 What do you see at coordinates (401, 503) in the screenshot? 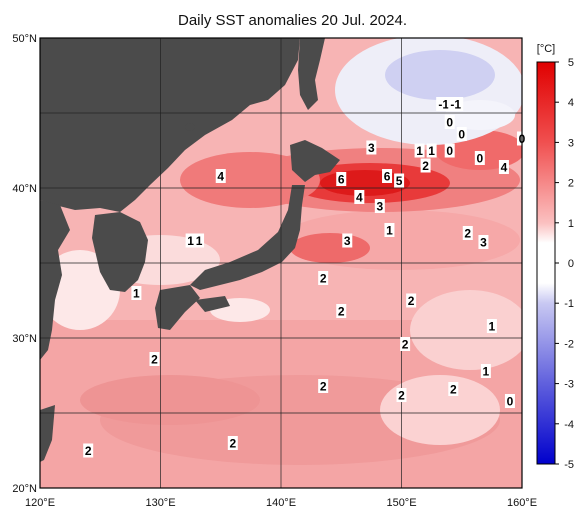
I see `lon-tick-label: 150°E` at bounding box center [401, 503].